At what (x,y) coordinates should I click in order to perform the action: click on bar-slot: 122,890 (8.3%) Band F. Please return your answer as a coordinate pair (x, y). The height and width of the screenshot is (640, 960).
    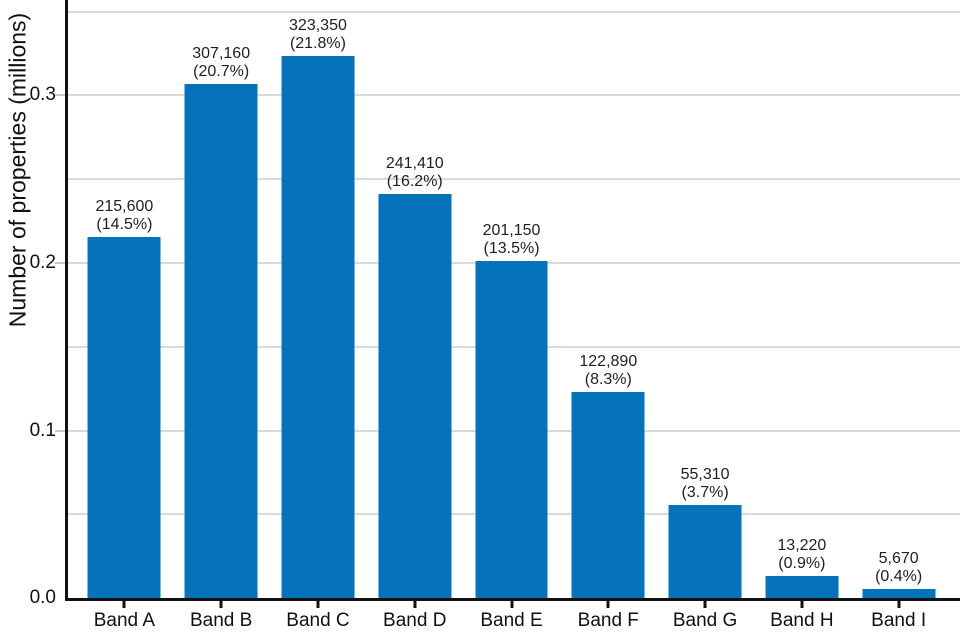
    Looking at the image, I should click on (608, 315).